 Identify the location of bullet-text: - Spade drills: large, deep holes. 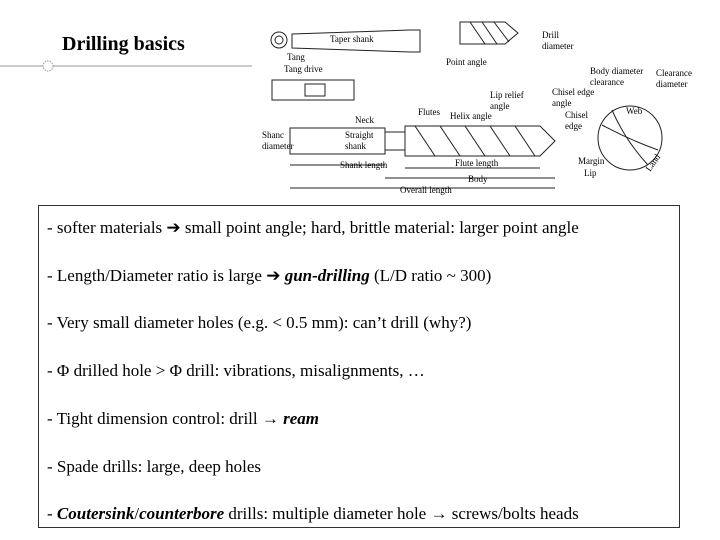
(154, 466).